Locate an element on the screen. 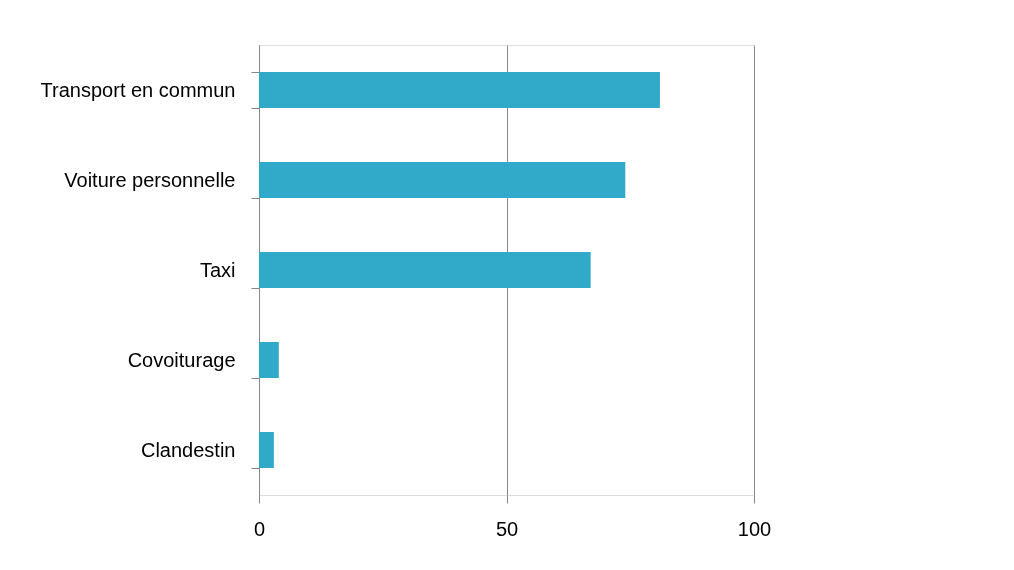  y-tick-label: Taxi is located at coordinates (217, 269).